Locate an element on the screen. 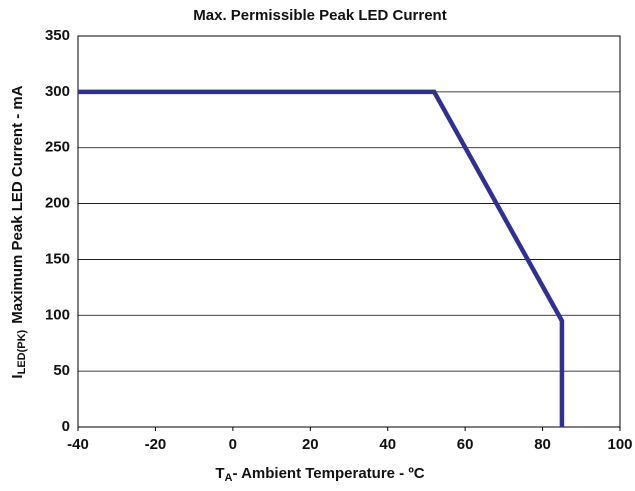 The height and width of the screenshot is (491, 635). y-tick-label: 350 is located at coordinates (57, 35).